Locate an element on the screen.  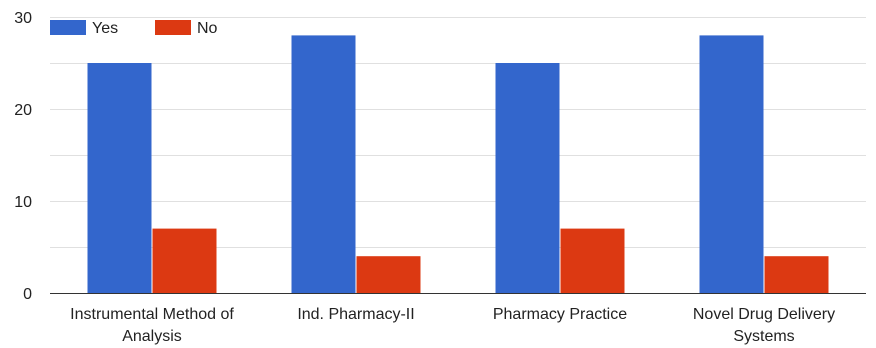
y-tick-label: 30 is located at coordinates (23, 18).